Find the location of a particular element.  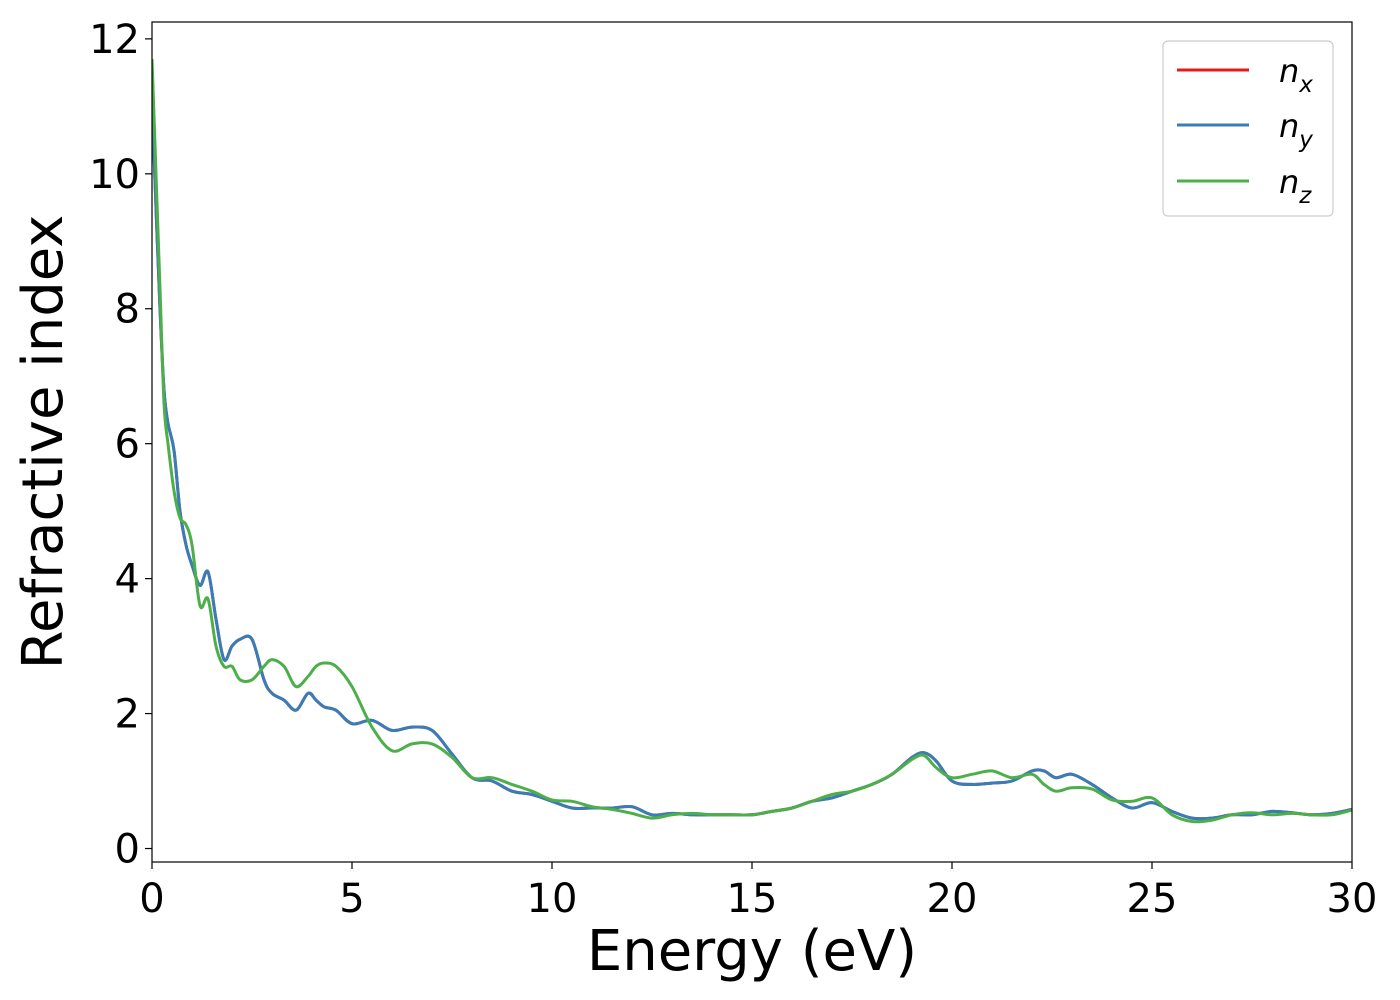

x-axis-title: Energy (eV) is located at coordinates (752, 951).